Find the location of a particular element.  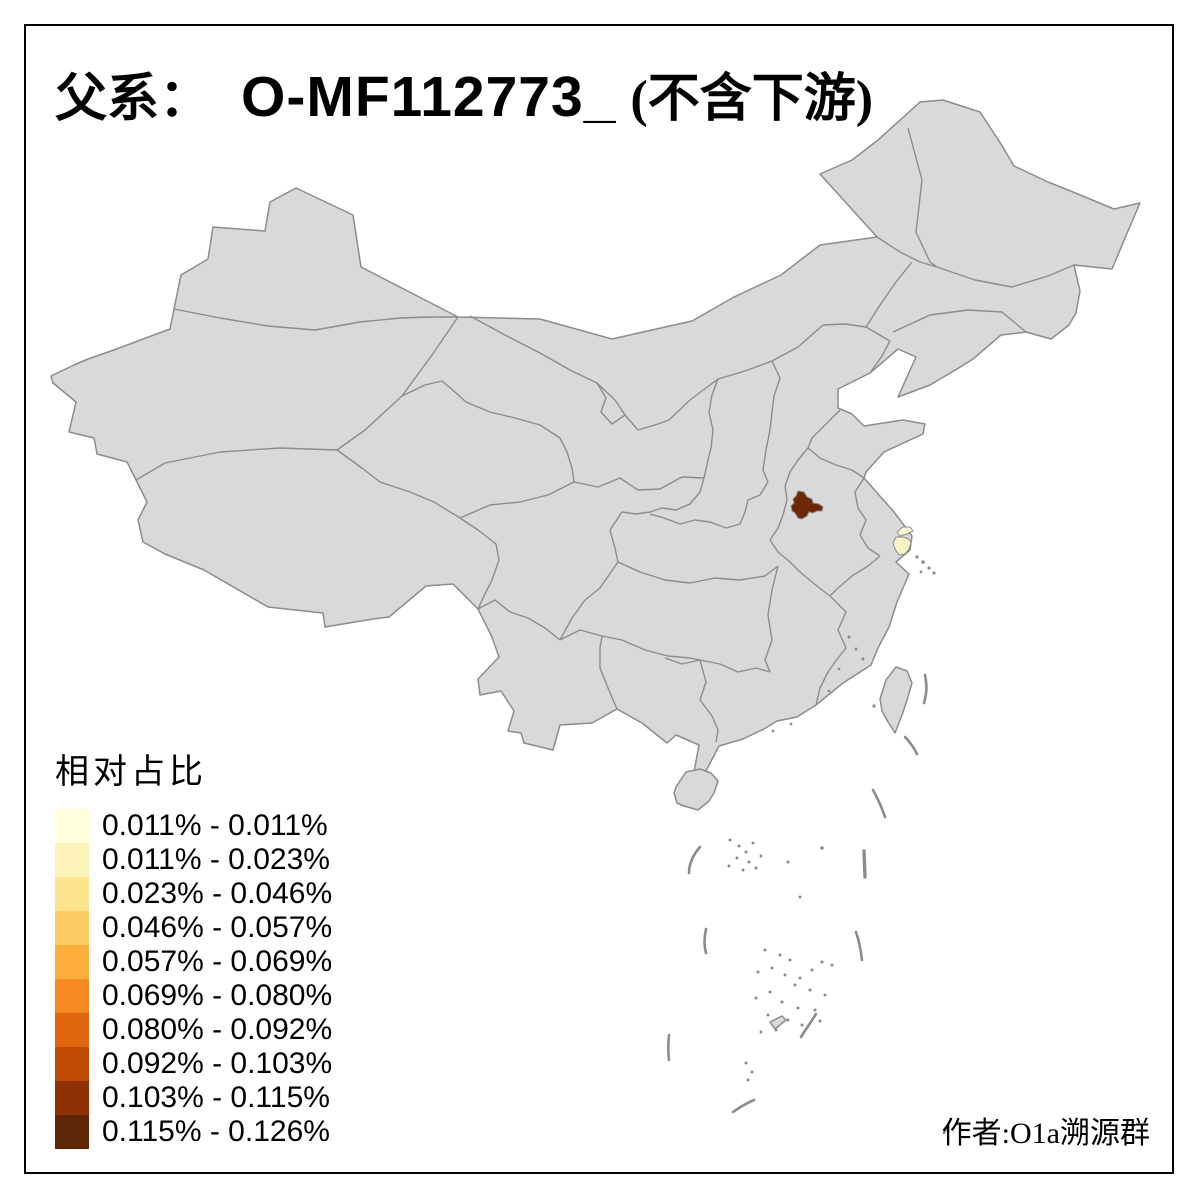

legend-item: 0.069% - 0.080% is located at coordinates (193, 996).